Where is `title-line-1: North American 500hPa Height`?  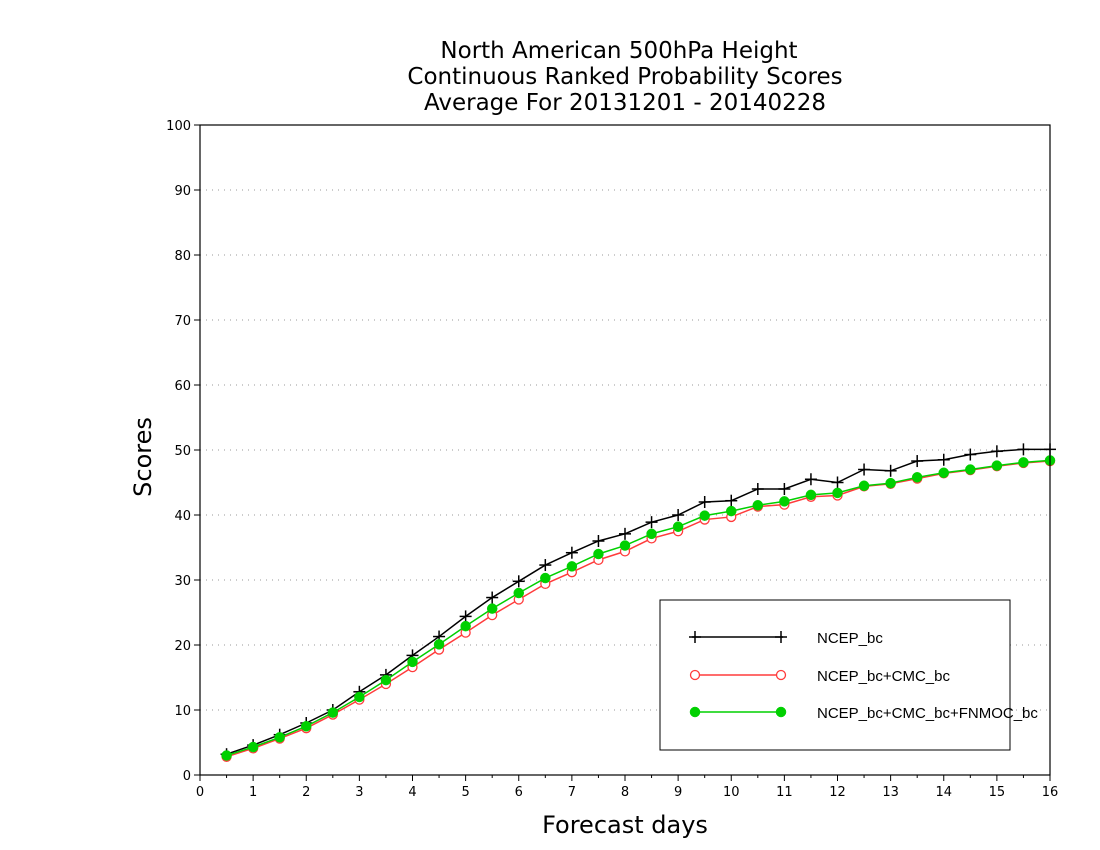
title-line-1: North American 500hPa Height is located at coordinates (618, 51).